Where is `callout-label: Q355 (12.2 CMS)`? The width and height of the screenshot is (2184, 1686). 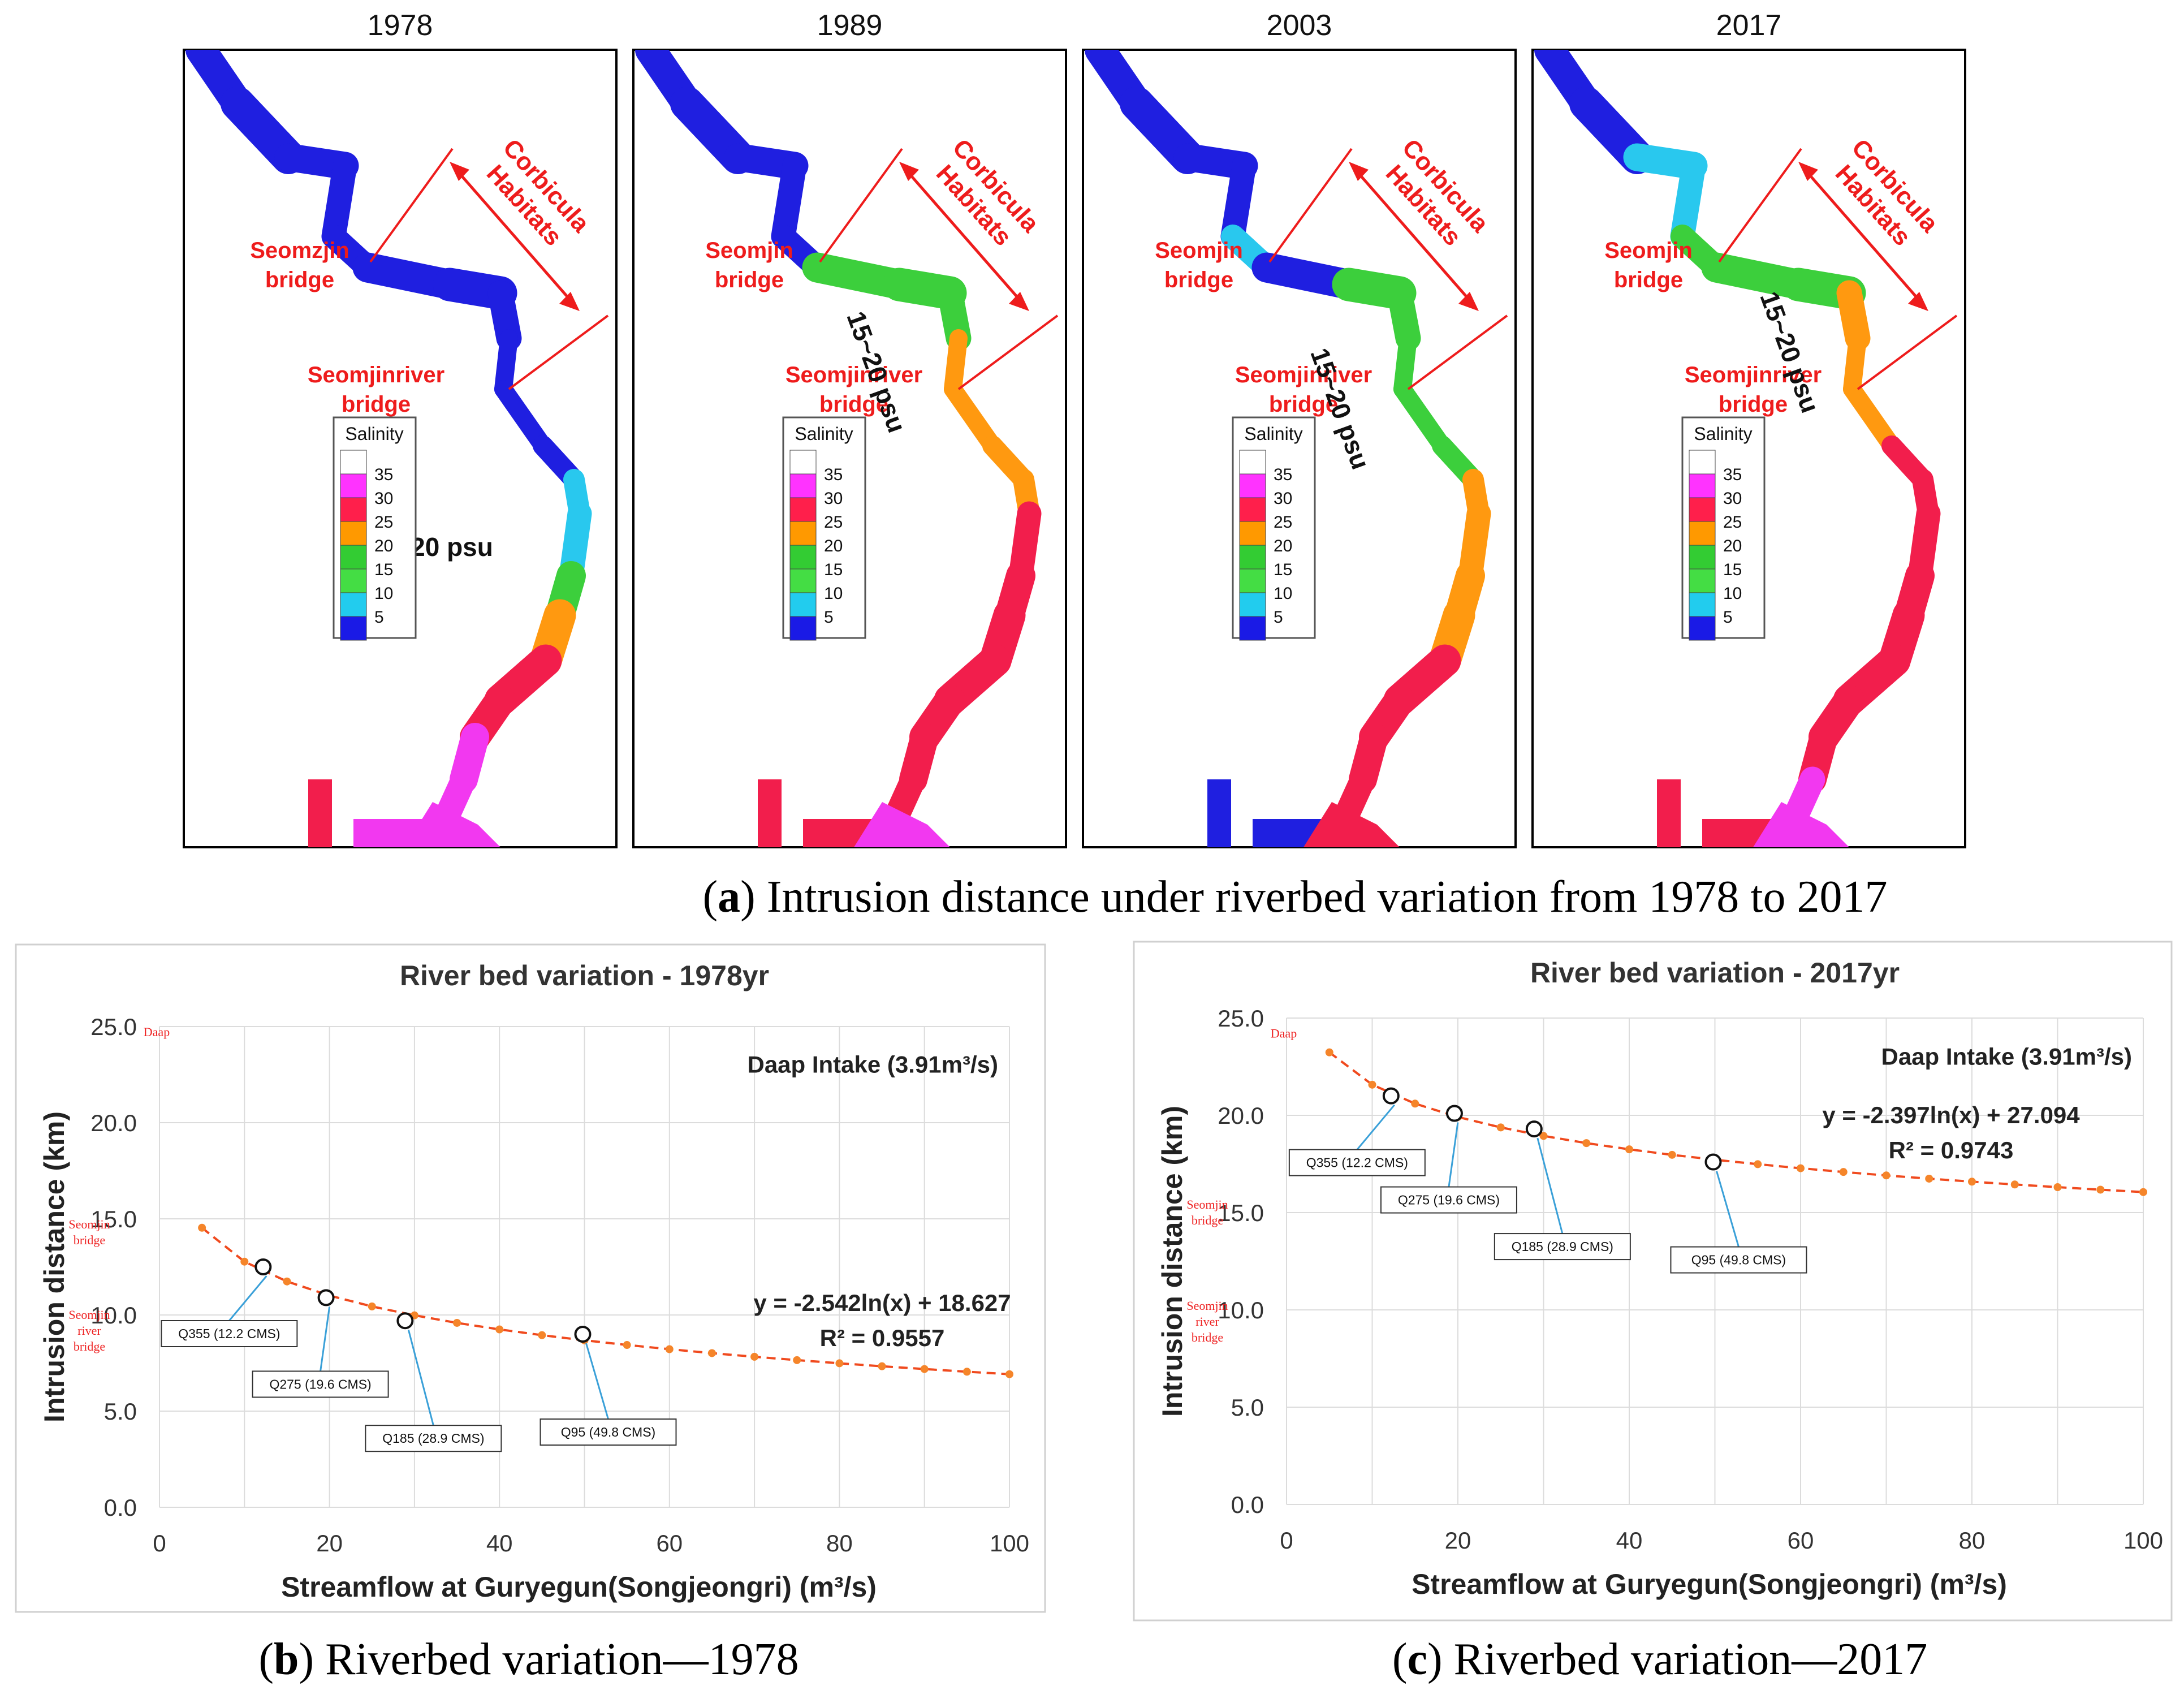 callout-label: Q355 (12.2 CMS) is located at coordinates (1357, 1162).